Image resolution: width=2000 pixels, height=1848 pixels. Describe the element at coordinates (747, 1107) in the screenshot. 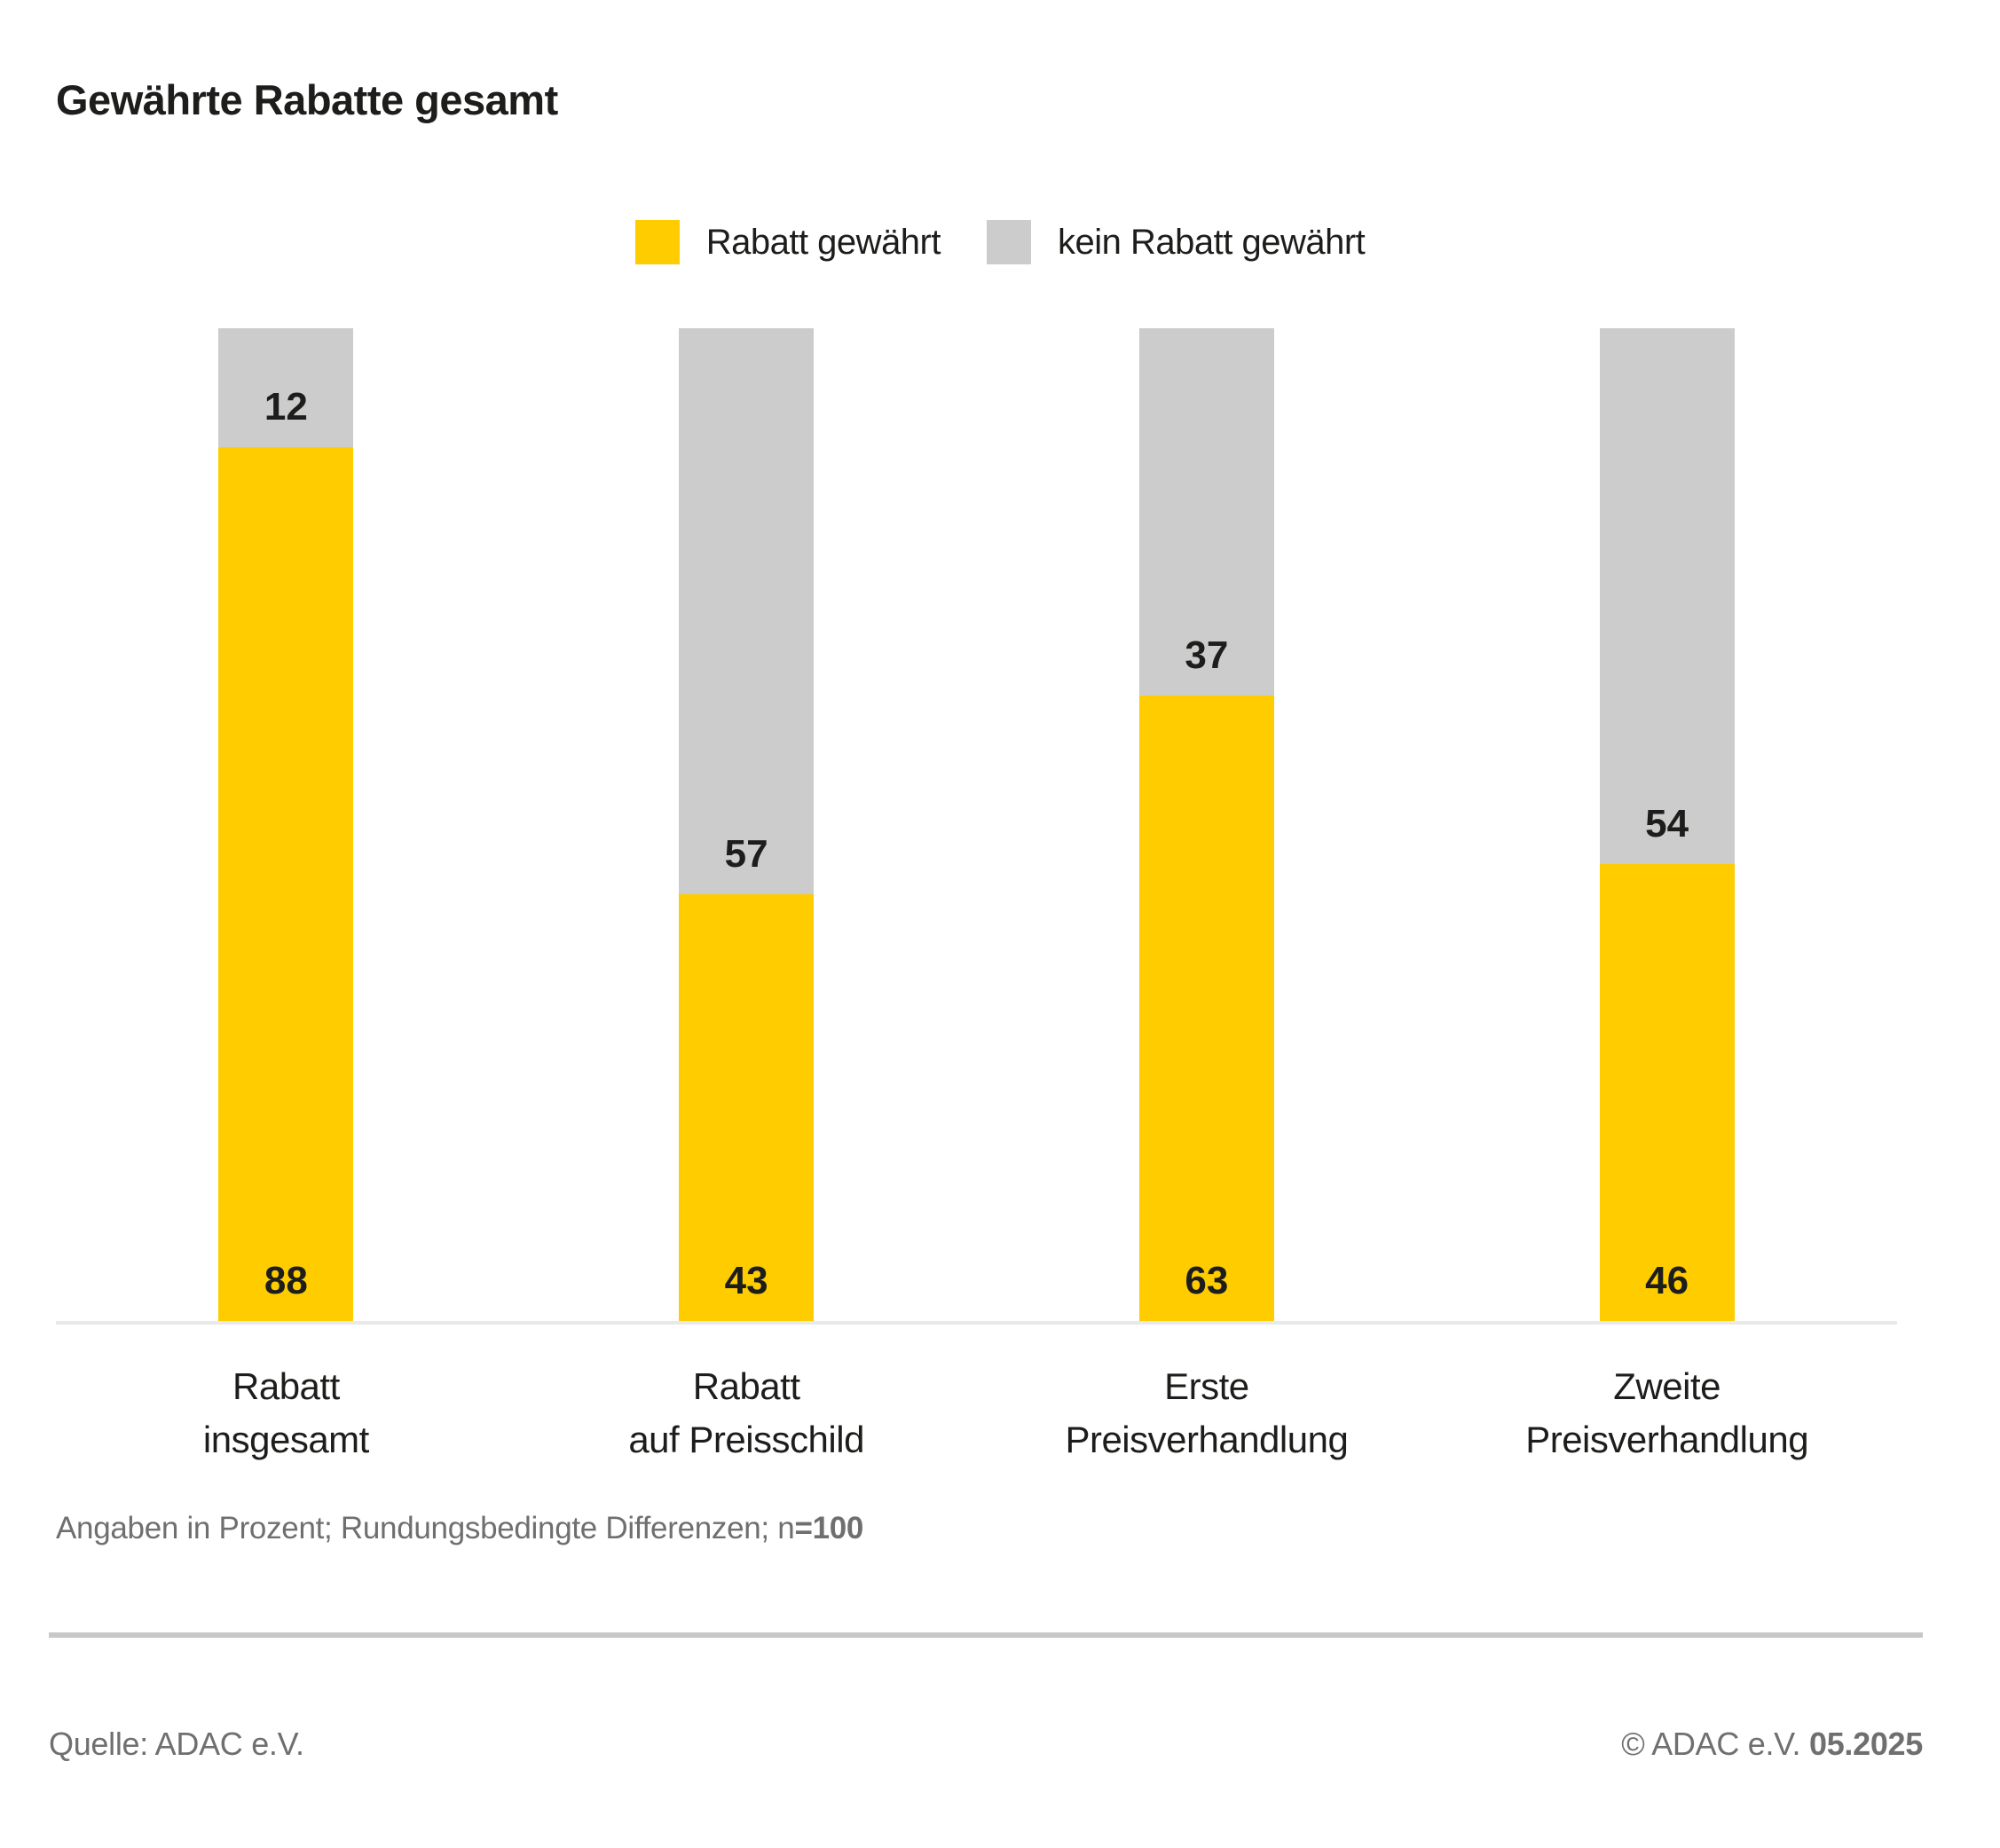

I see `bar-segment-rabatt: 43` at that location.